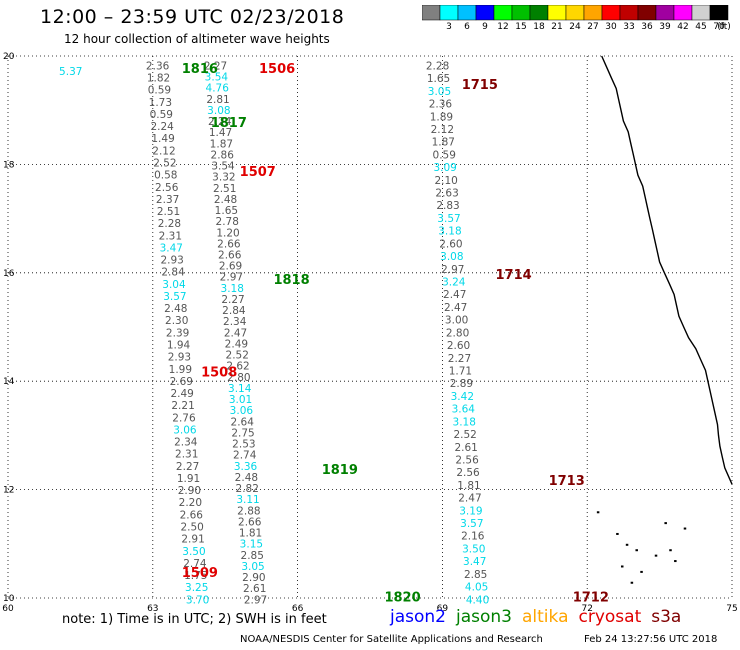 This screenshot has width=740, height=650. Describe the element at coordinates (462, 397) in the screenshot. I see `wave-height-value: 3.42` at that location.